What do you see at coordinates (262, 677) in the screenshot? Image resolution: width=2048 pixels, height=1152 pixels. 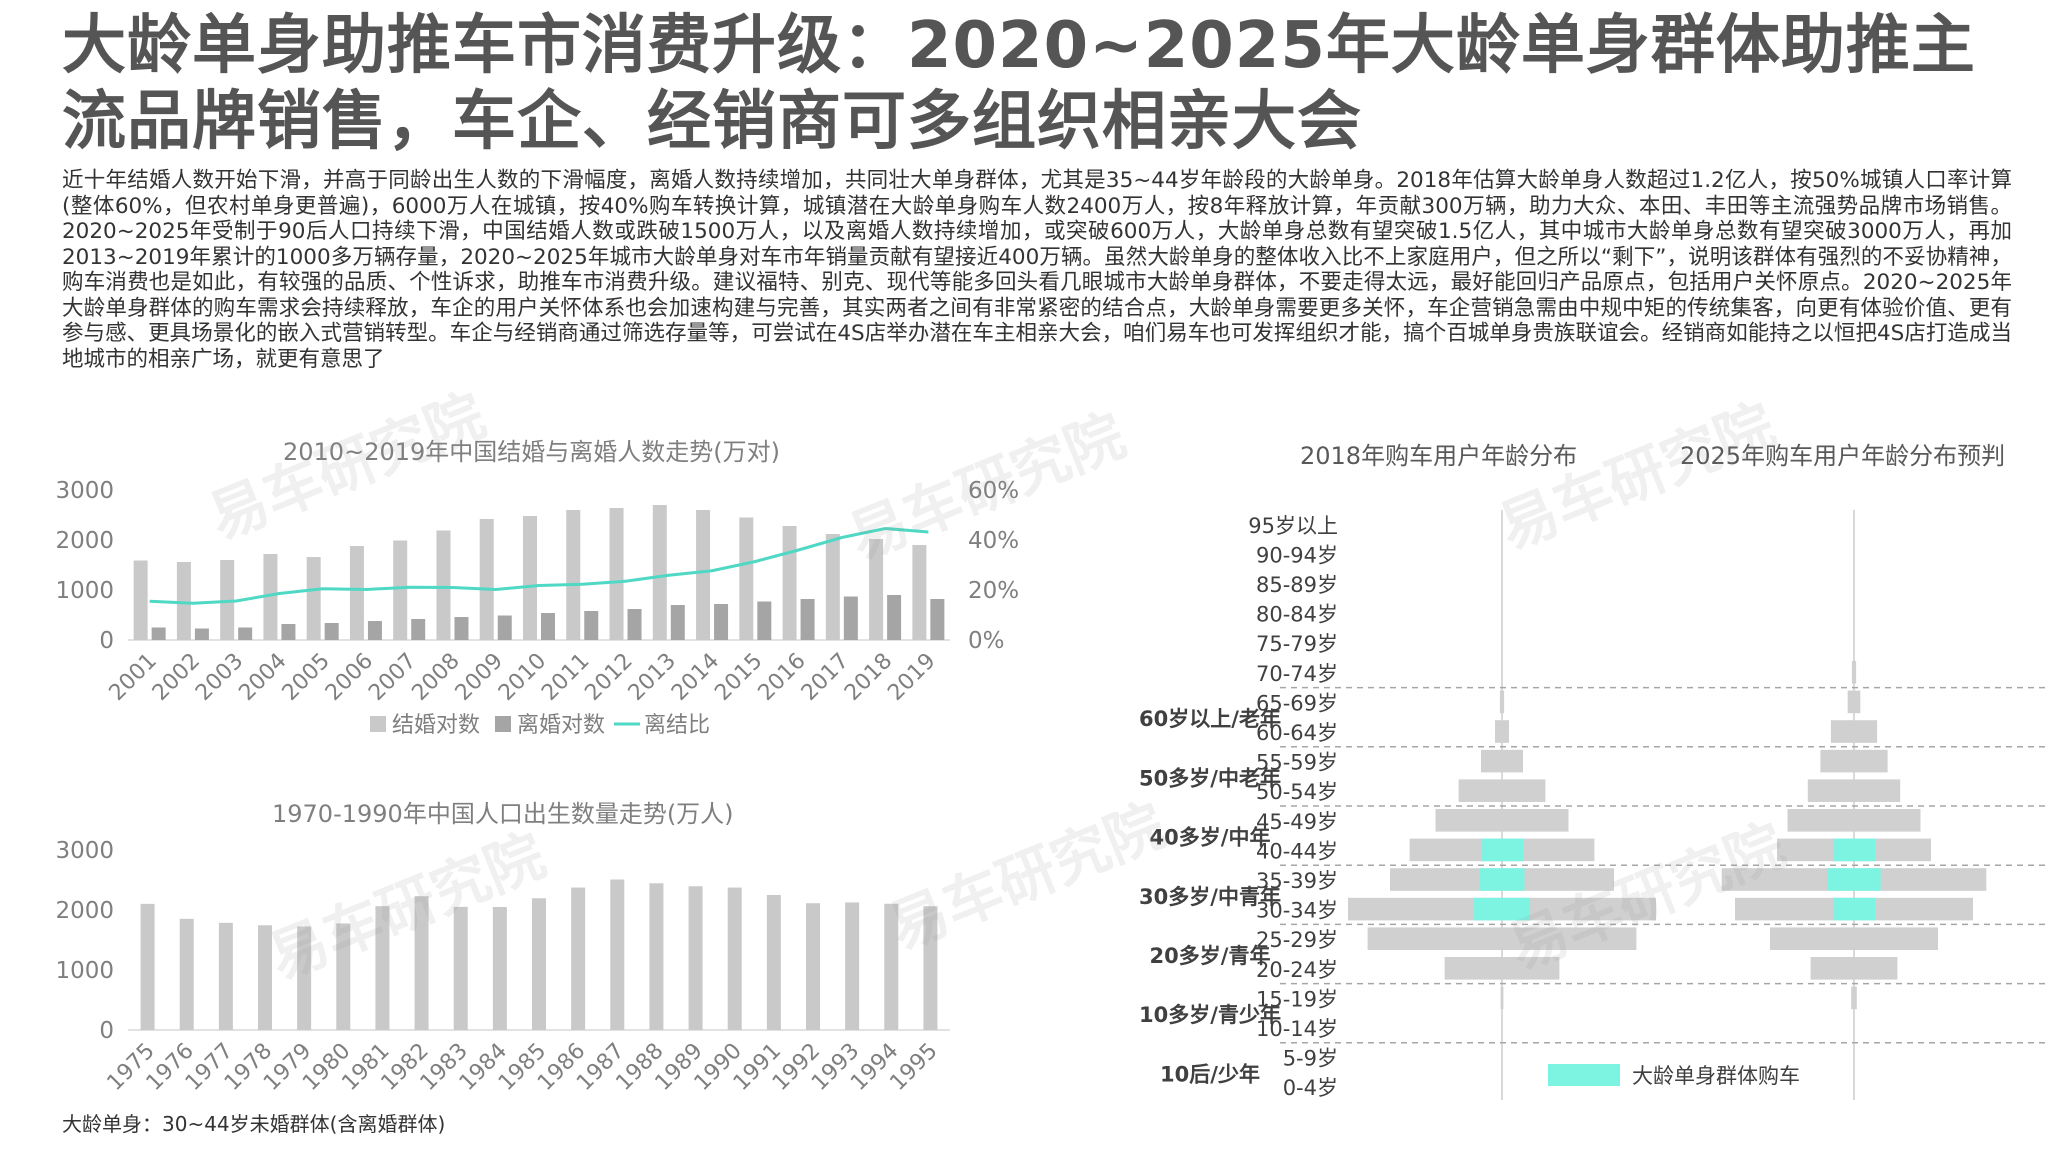 I see `x-tick-label: 2004` at bounding box center [262, 677].